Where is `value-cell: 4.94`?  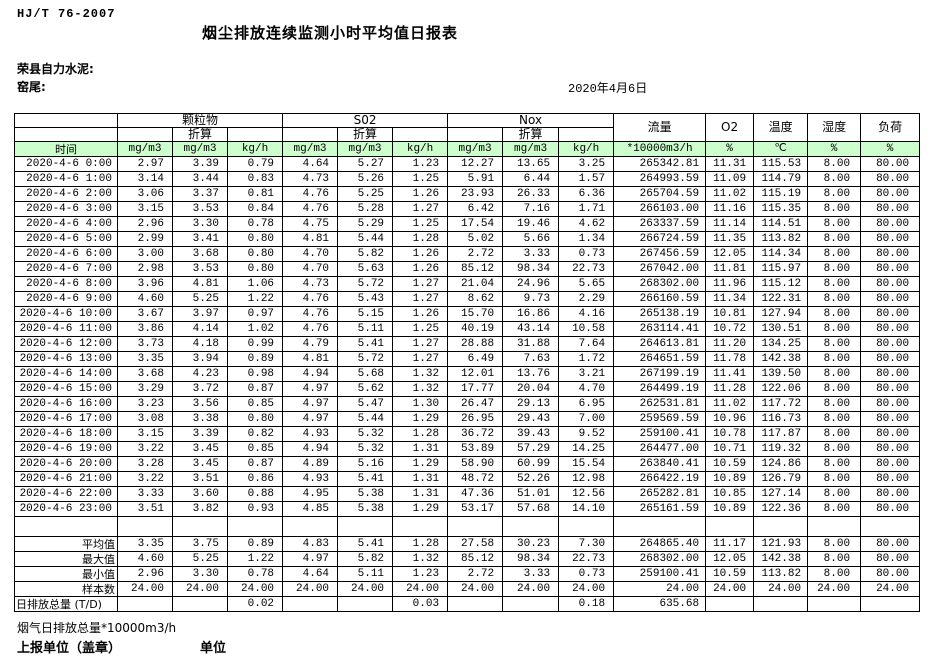
value-cell: 4.94 is located at coordinates (310, 374).